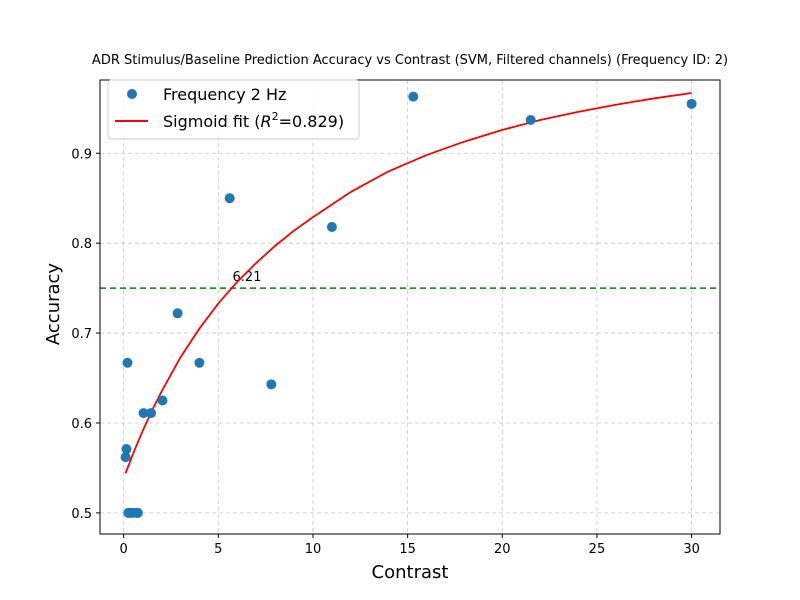 The image size is (800, 600). I want to click on x-tick-label: 30, so click(691, 549).